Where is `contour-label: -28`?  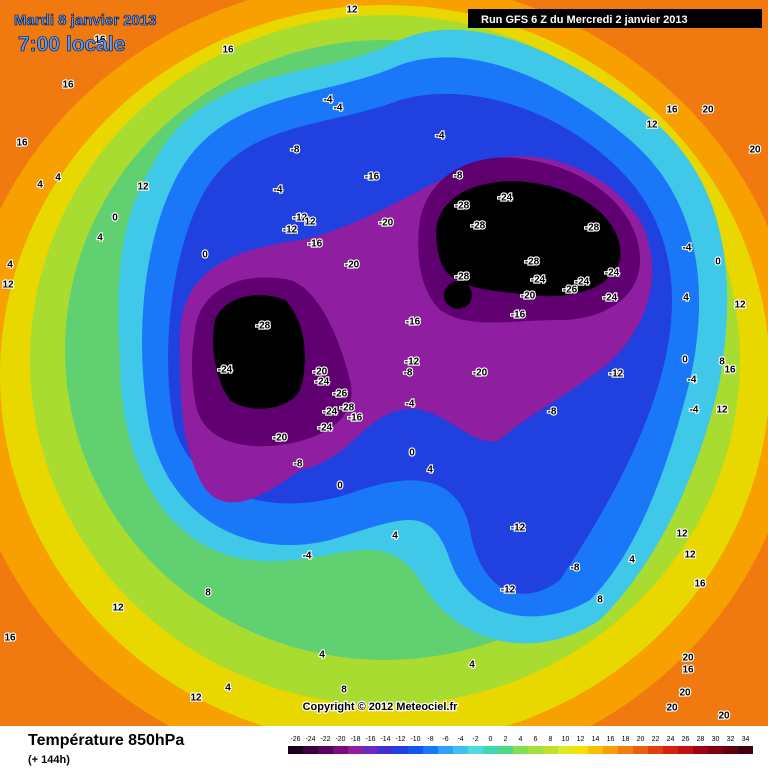
contour-label: -28 is located at coordinates (462, 277).